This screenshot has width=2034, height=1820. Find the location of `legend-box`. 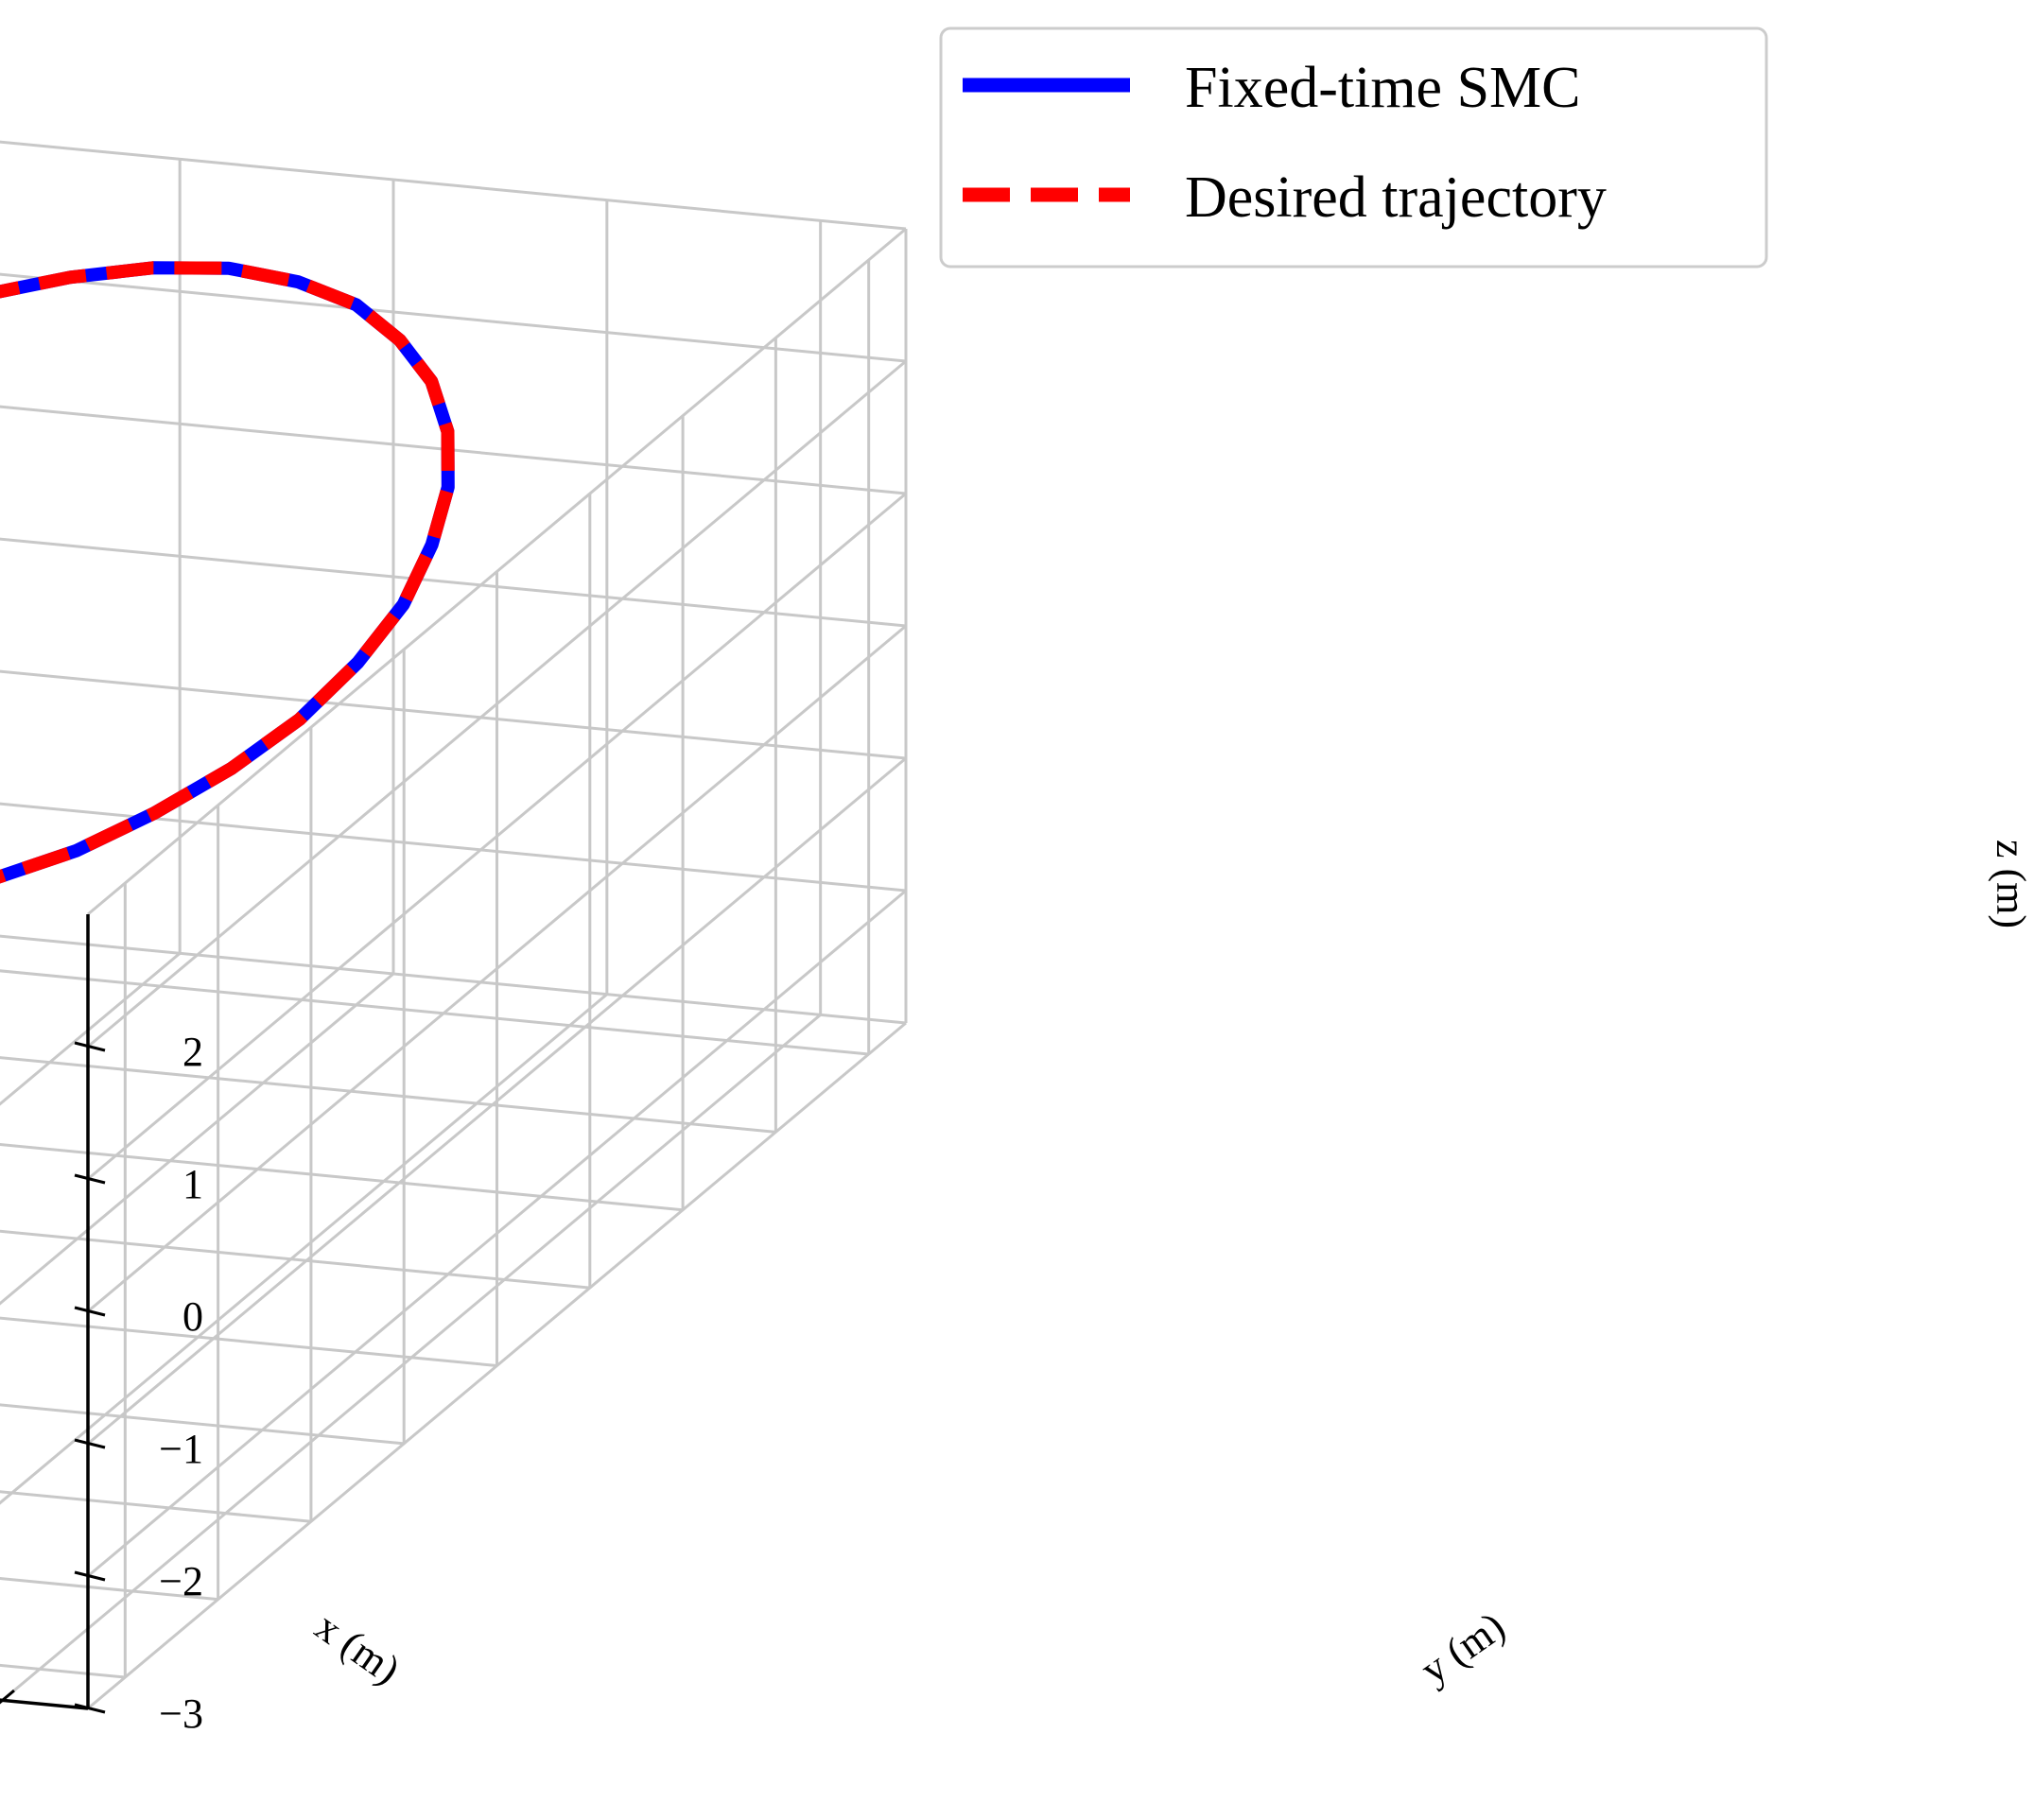

legend-box is located at coordinates (1353, 147).